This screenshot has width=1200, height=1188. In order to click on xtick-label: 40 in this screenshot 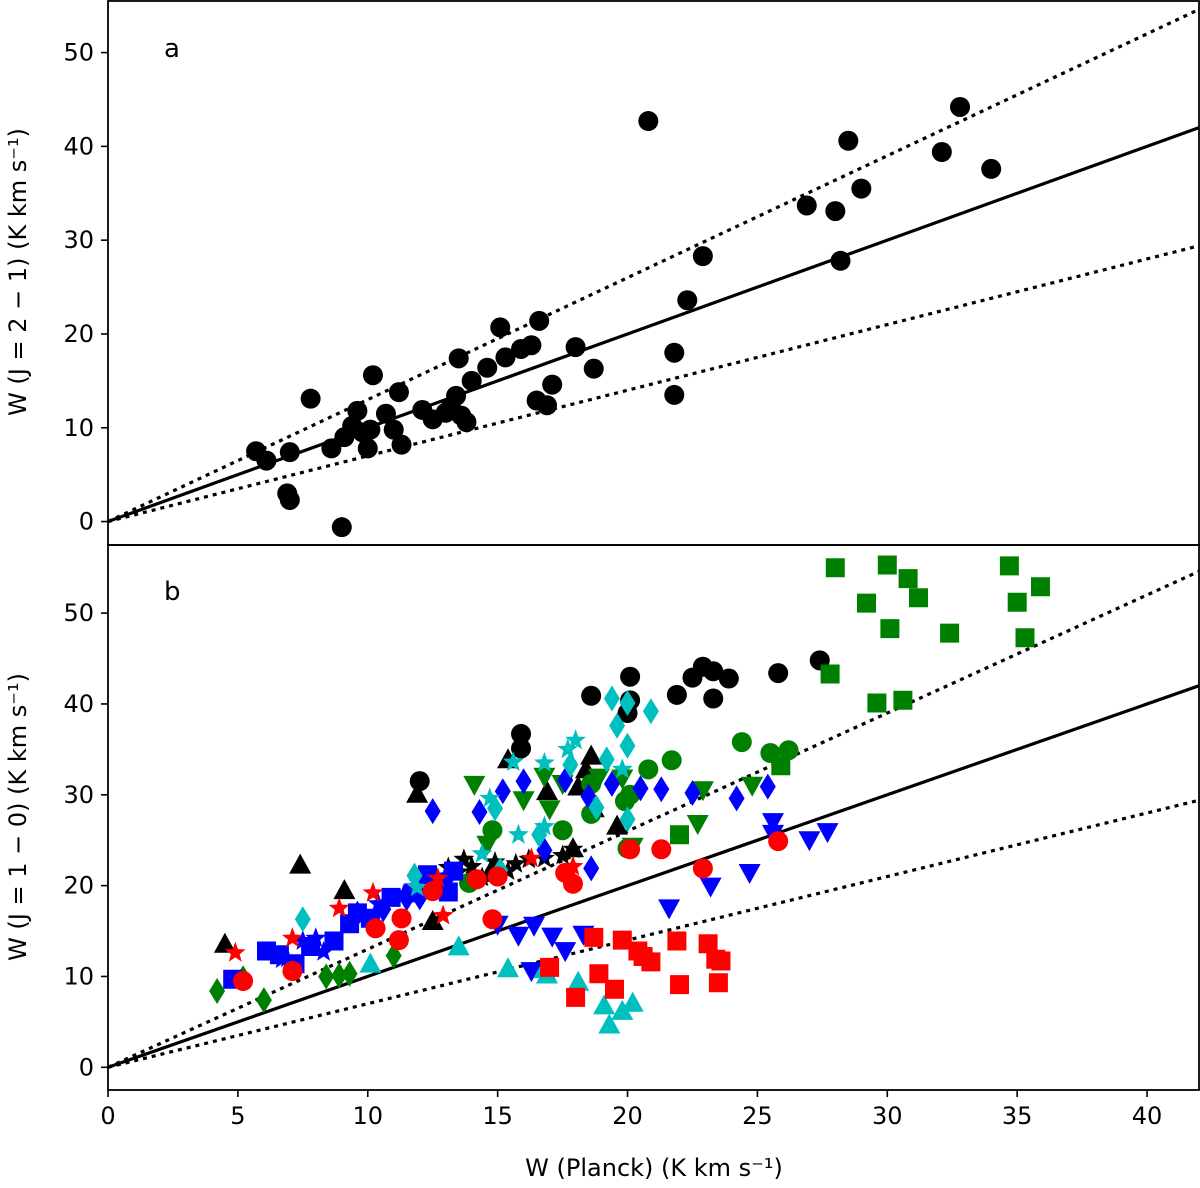, I will do `click(1147, 1116)`.